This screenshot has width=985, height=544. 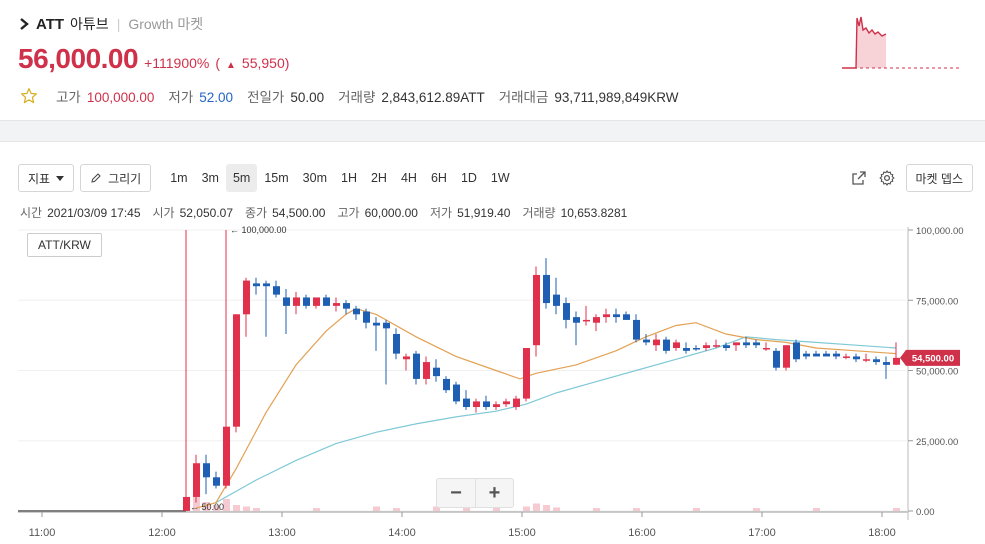 What do you see at coordinates (110, 24) in the screenshot?
I see `ticker-row: ATT 아튜브 | Growth 마켓` at bounding box center [110, 24].